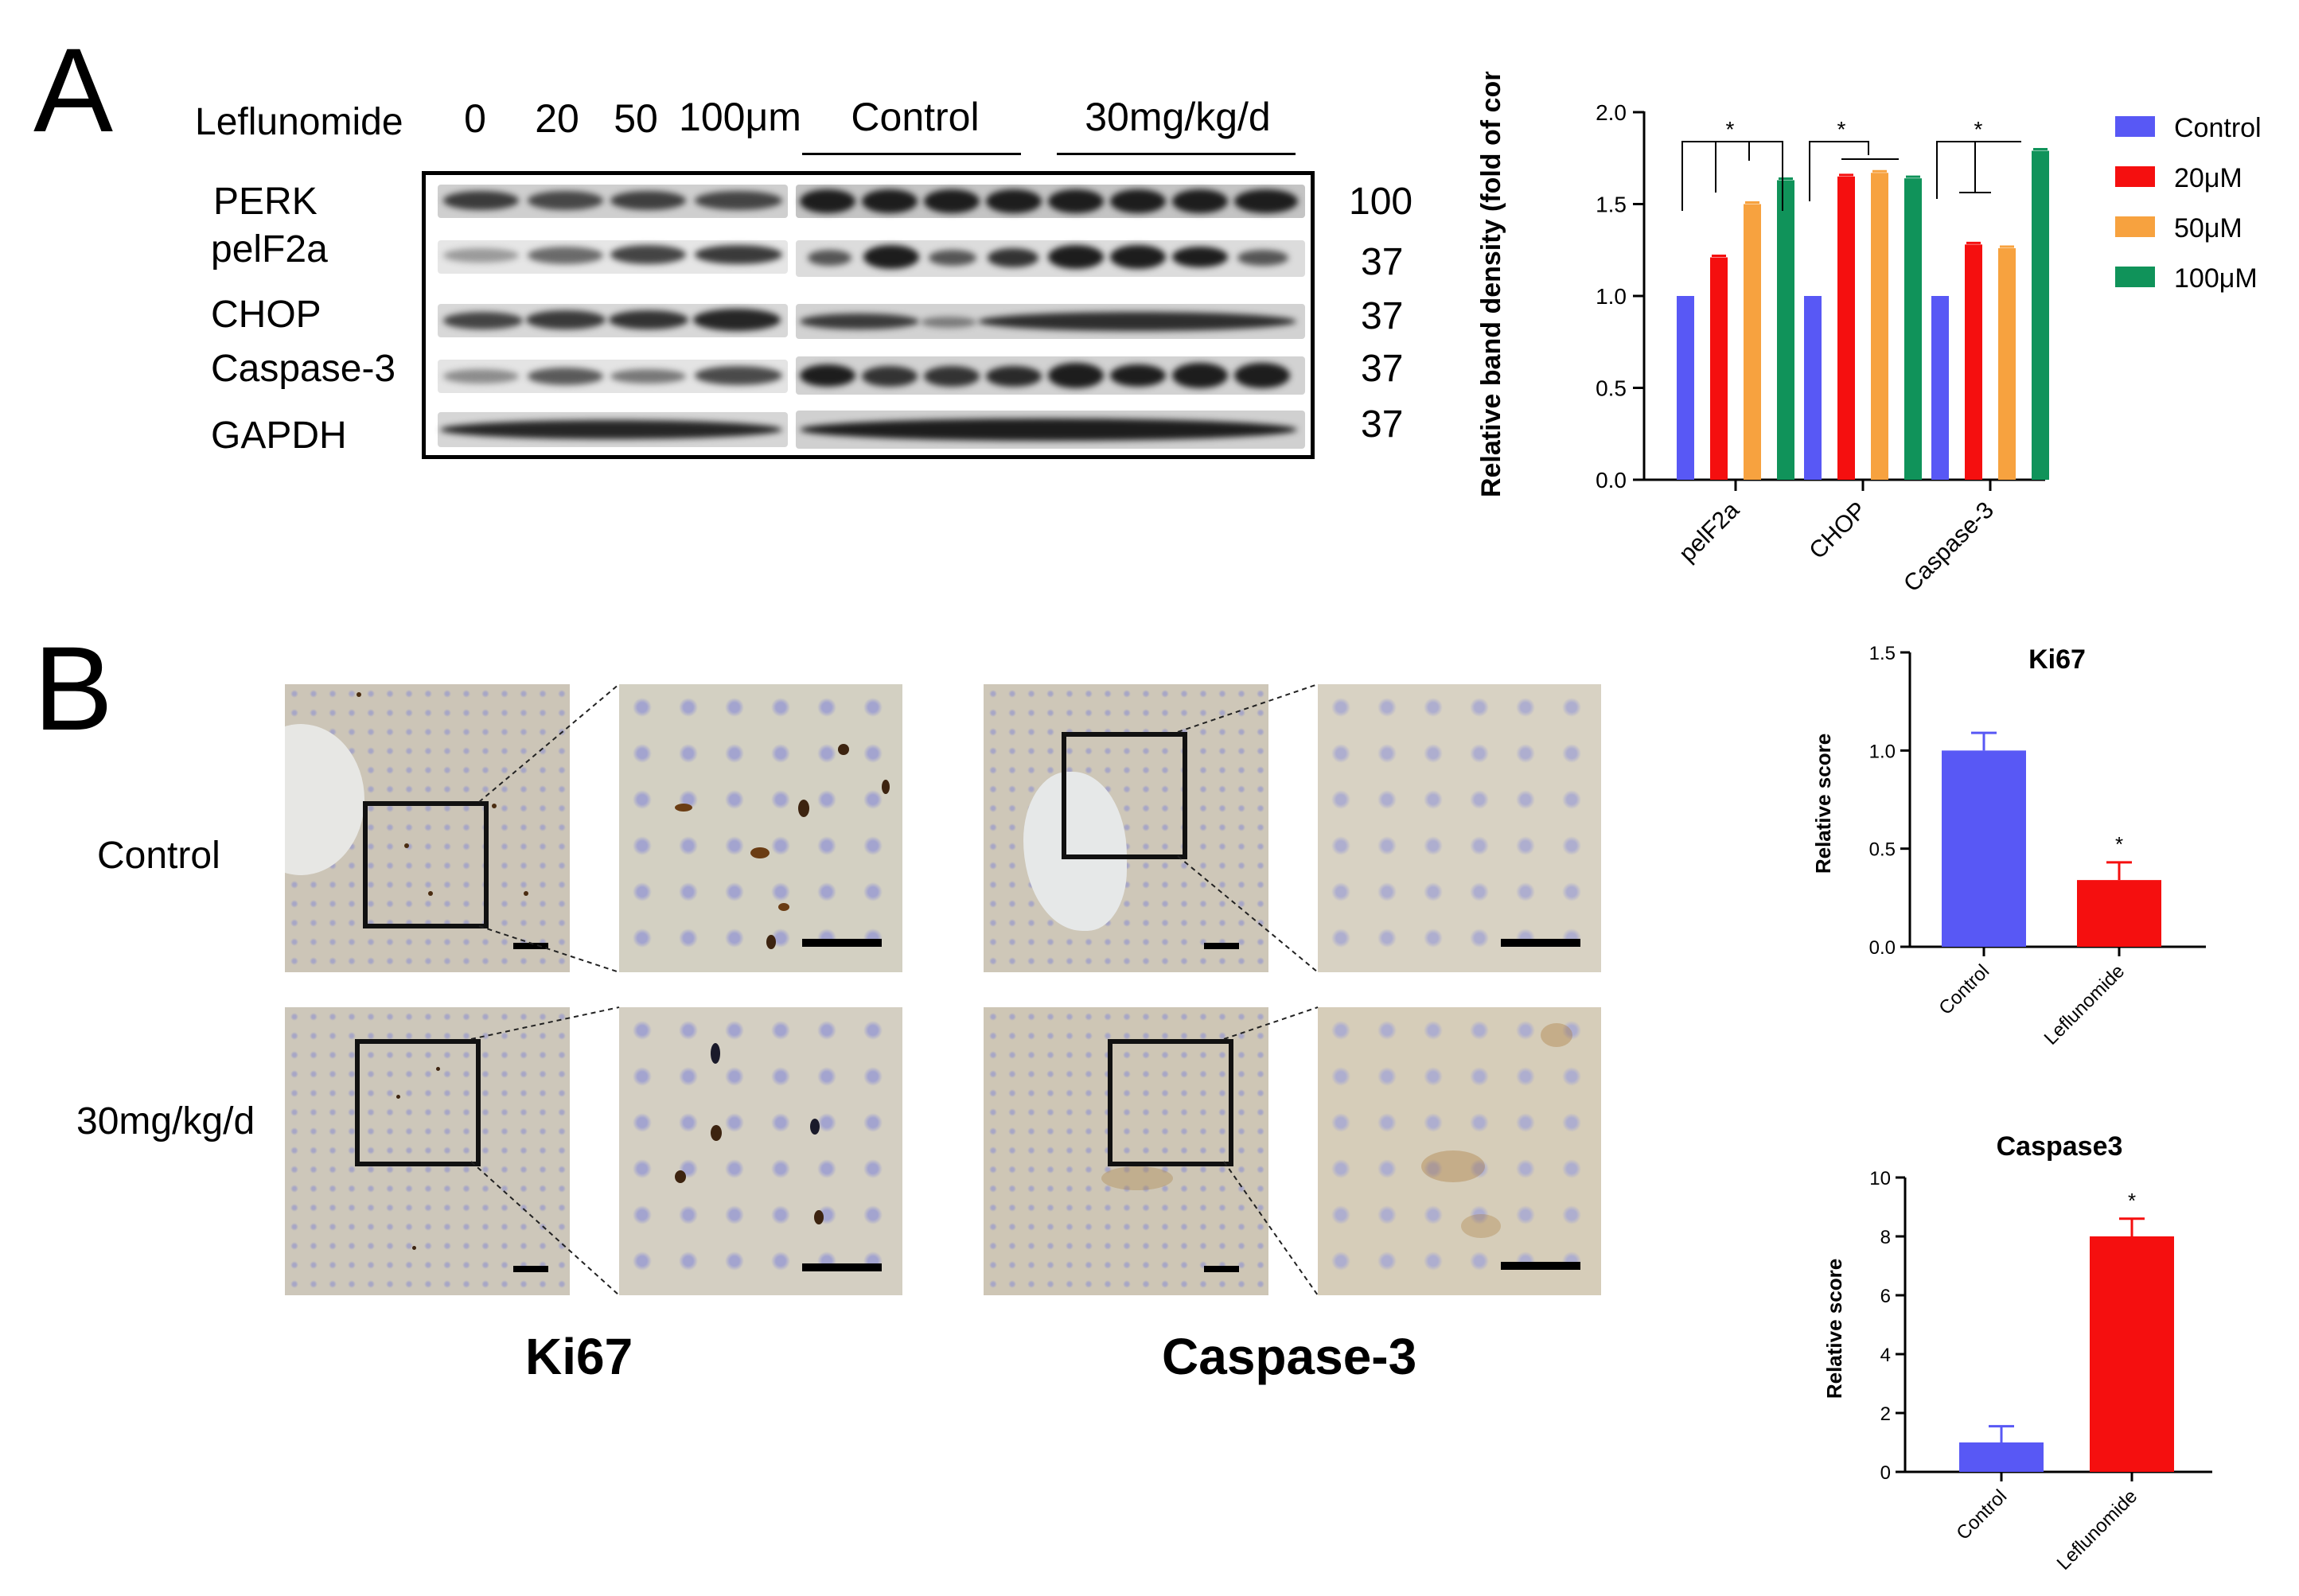 Image resolution: width=2299 pixels, height=1596 pixels. I want to click on lane-label-50: 50, so click(636, 118).